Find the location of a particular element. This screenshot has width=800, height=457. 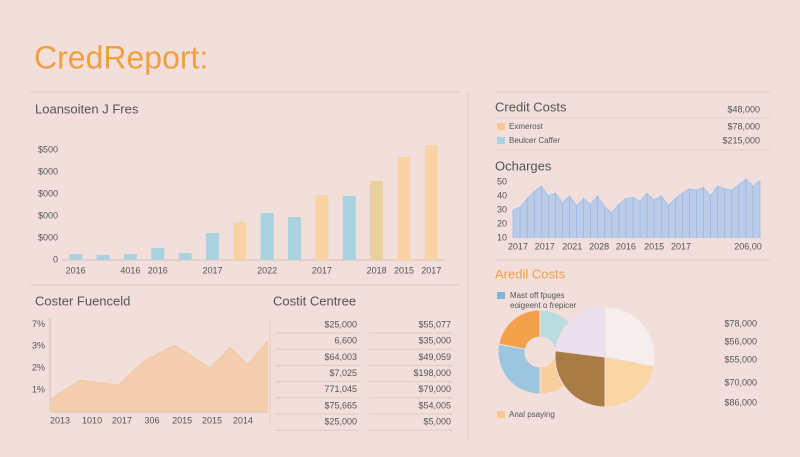

amount: $56,000 is located at coordinates (740, 341).